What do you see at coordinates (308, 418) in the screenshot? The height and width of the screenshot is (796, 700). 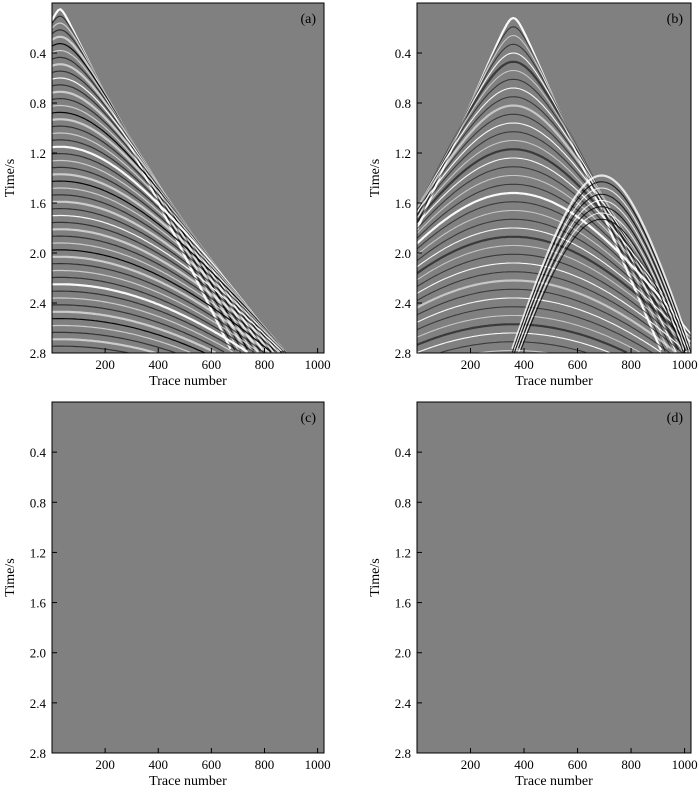 I see `panel-label: (c)` at bounding box center [308, 418].